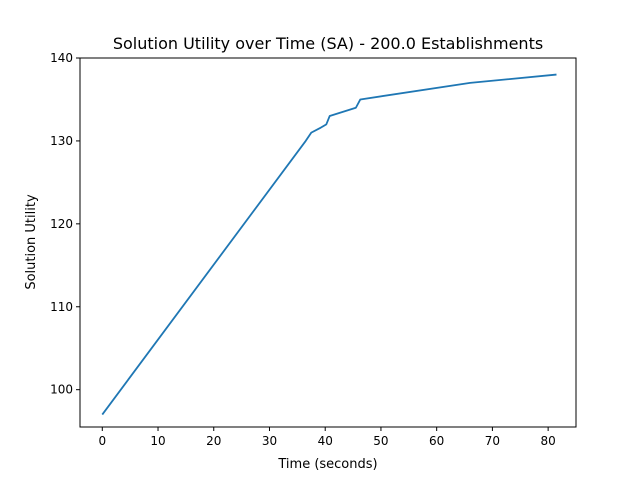  Describe the element at coordinates (102, 441) in the screenshot. I see `x-tick-label: 0` at that location.